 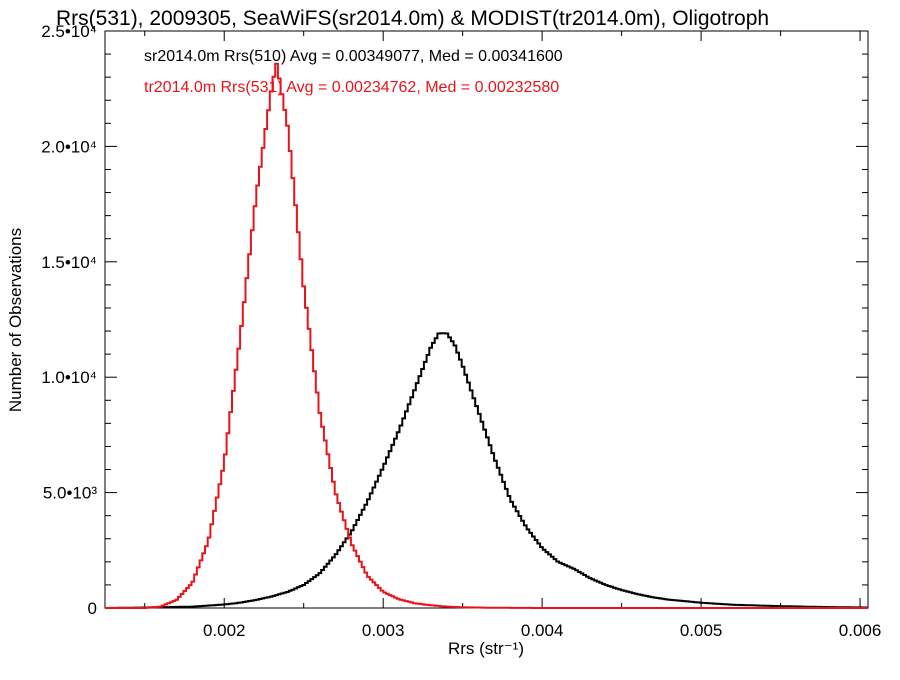 I want to click on x-tick-label: 0.004, so click(x=542, y=630).